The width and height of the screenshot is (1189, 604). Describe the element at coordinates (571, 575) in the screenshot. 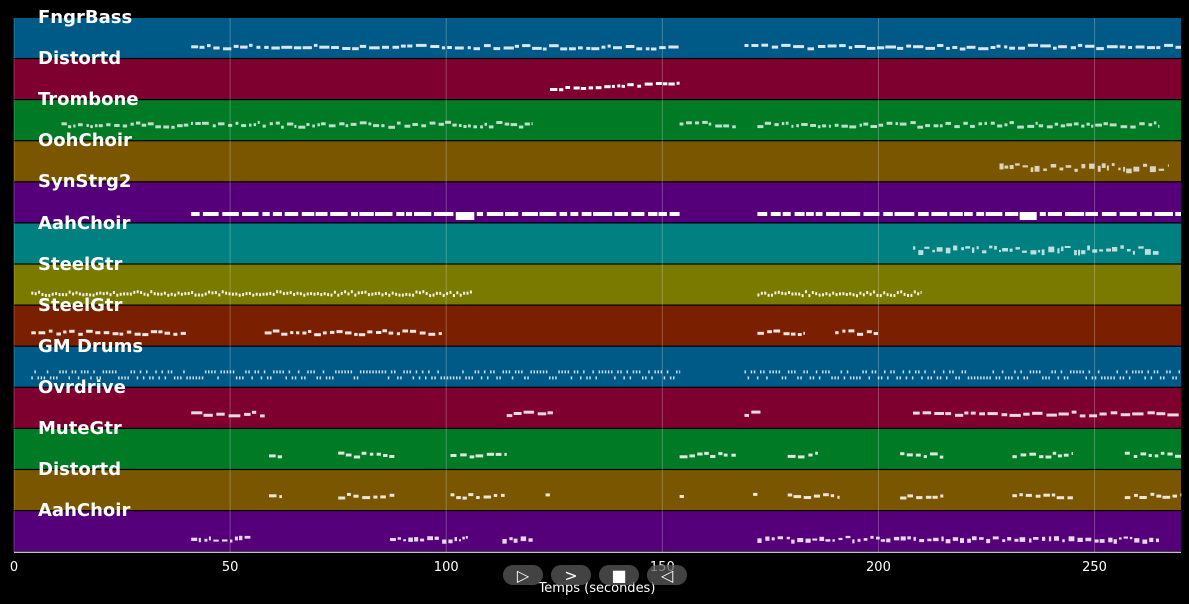

I see `next-button: >` at that location.